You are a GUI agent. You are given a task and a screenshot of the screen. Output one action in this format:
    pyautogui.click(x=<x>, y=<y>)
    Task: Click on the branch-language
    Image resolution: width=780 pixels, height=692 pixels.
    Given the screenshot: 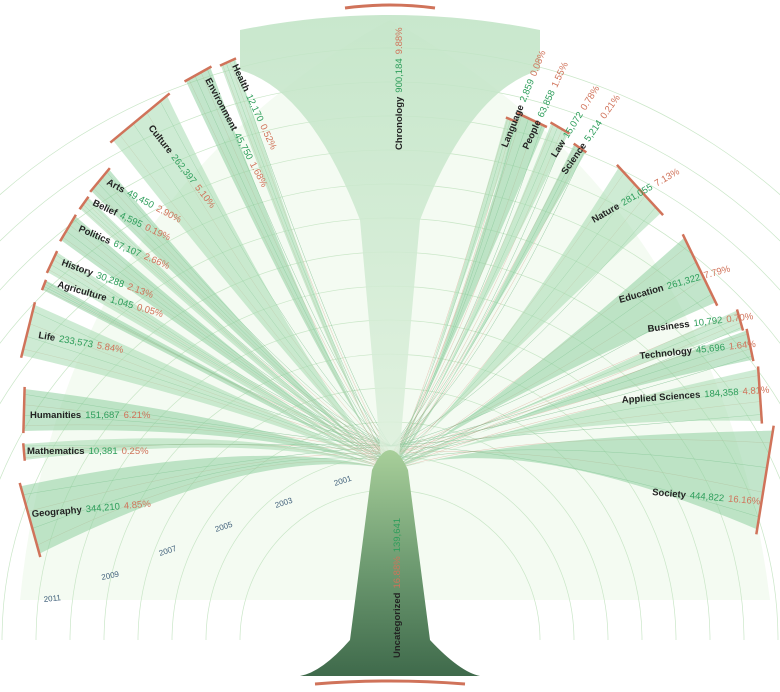 What is the action you would take?
    pyautogui.click(x=454, y=294)
    